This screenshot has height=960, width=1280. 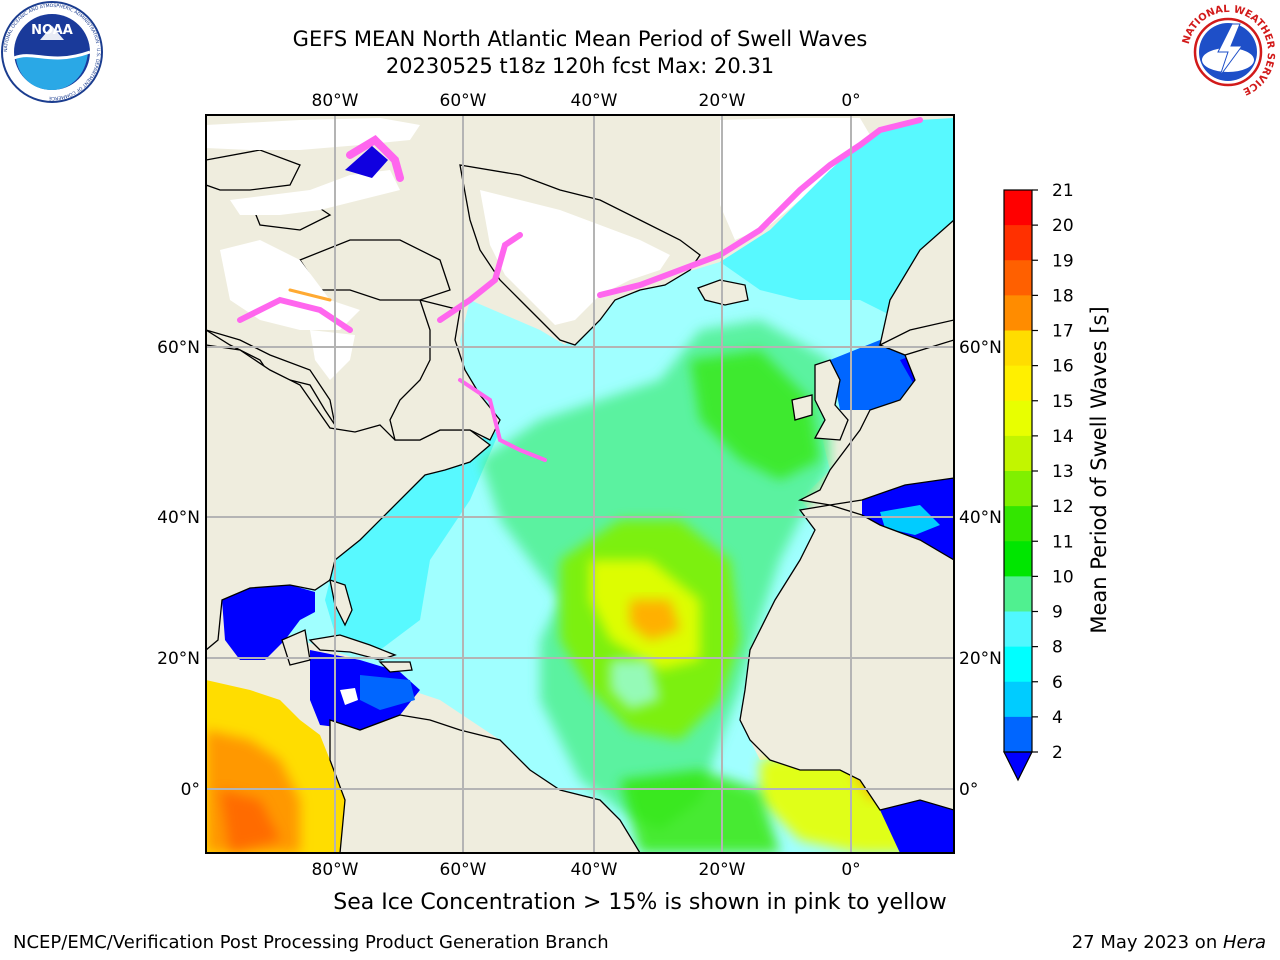 I want to click on colorbar-tick-label: 19, so click(x=1063, y=261).